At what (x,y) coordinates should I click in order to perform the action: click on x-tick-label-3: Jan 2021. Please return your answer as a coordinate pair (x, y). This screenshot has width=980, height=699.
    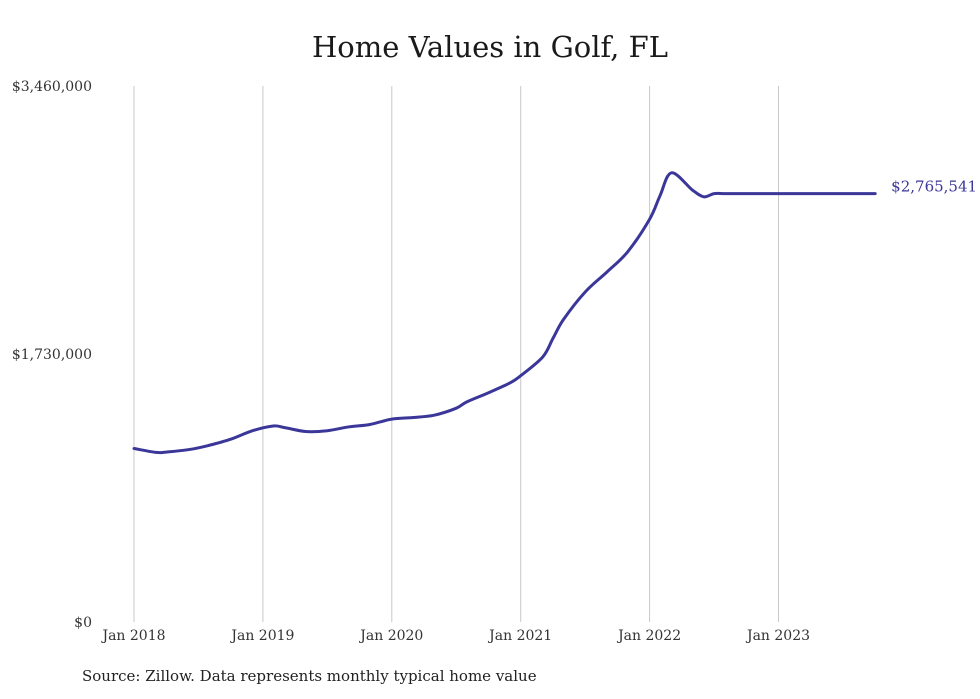
    Looking at the image, I should click on (519, 636).